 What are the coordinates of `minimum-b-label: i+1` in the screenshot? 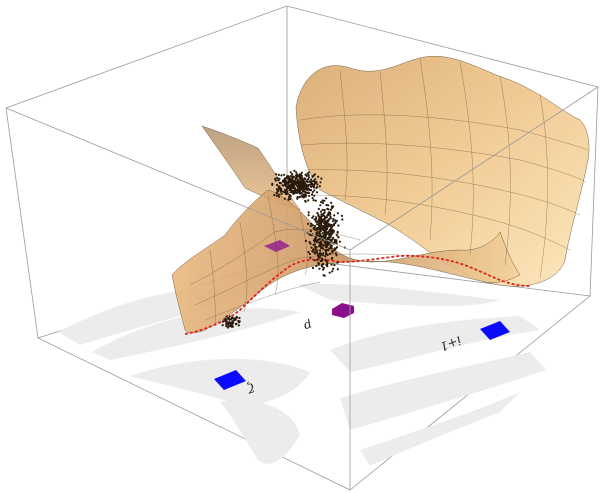 It's located at (450, 343).